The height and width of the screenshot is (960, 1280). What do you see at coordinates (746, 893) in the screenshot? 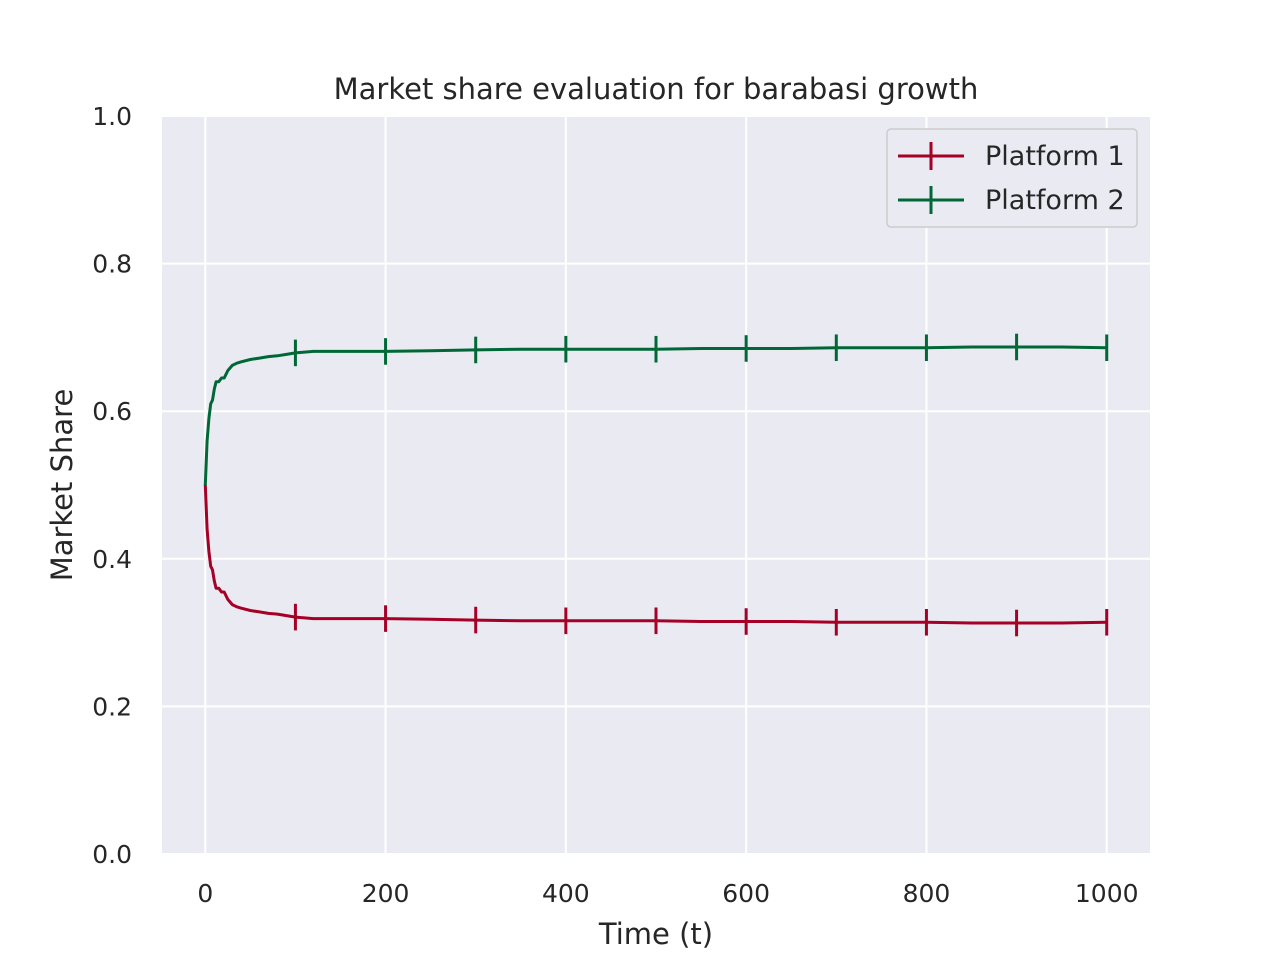
I see `x-tick-label: 600` at bounding box center [746, 893].